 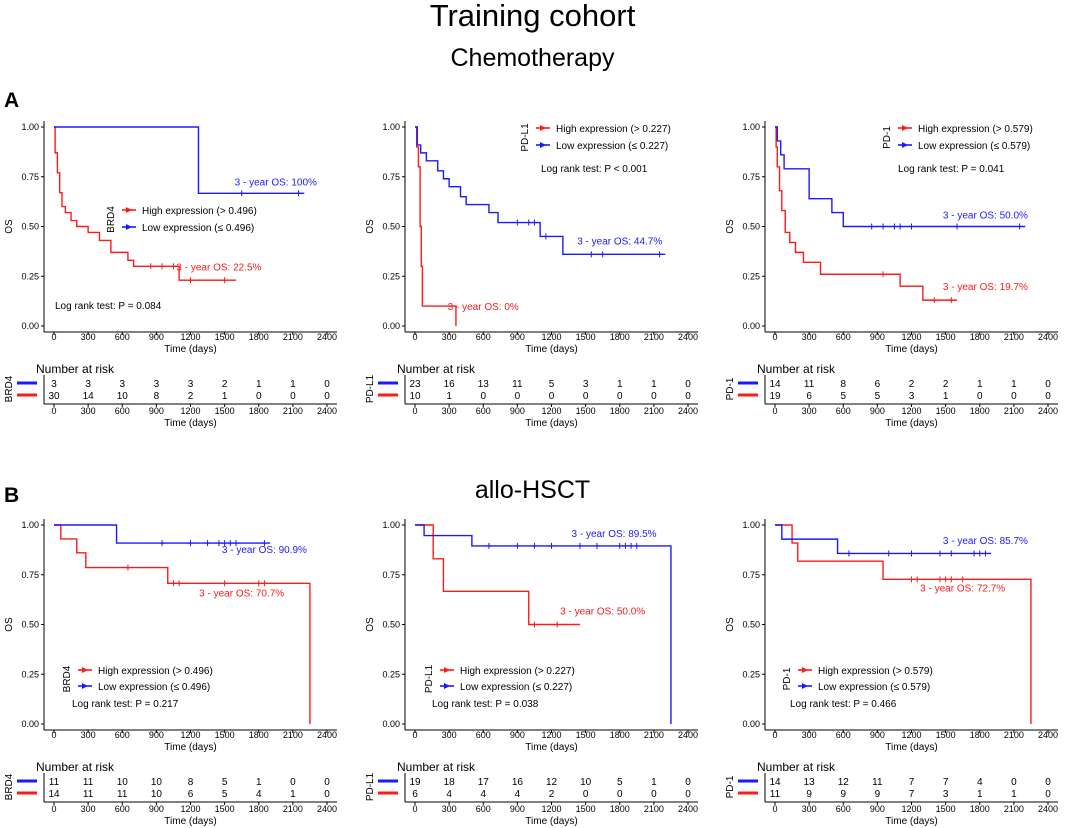 What do you see at coordinates (911, 747) in the screenshot?
I see `panel-b3-x-axis-label: Time (days)` at bounding box center [911, 747].